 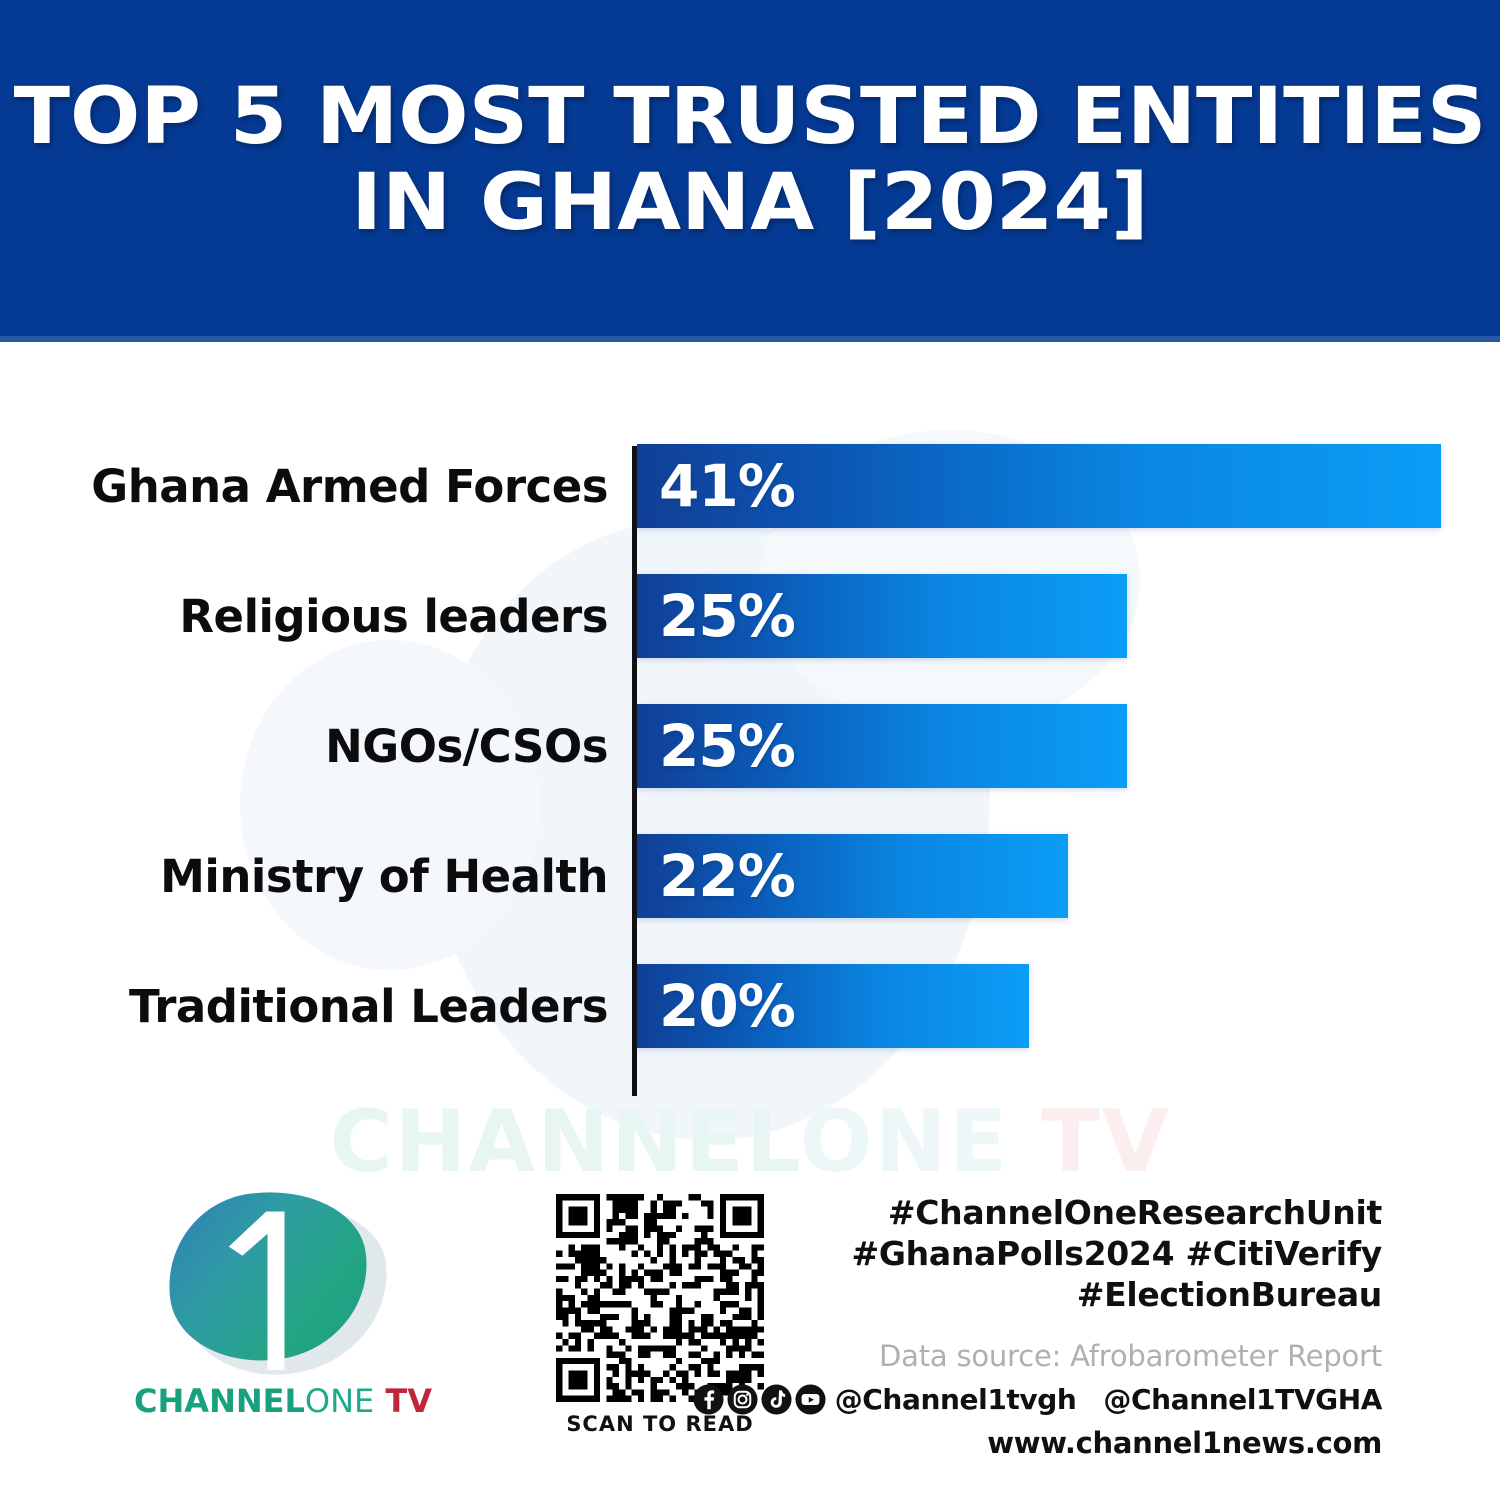 What do you see at coordinates (1229, 1294) in the screenshot?
I see `hashtag-line-3: #ElectionBureau` at bounding box center [1229, 1294].